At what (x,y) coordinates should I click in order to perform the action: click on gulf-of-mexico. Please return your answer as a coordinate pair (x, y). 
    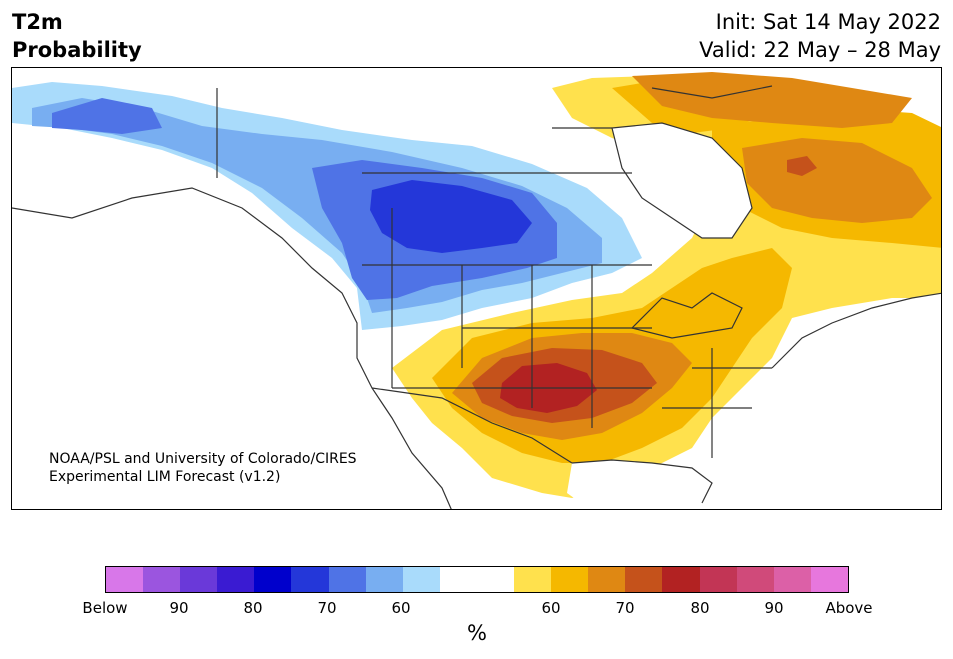
    Looking at the image, I should click on (639, 484).